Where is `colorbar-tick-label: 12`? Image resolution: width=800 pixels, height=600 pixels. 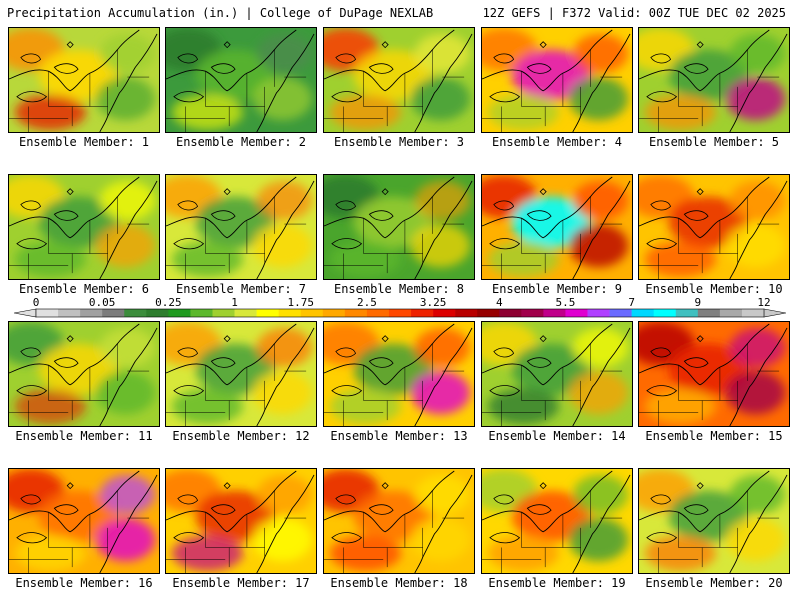 colorbar-tick-label: 12 is located at coordinates (763, 302).